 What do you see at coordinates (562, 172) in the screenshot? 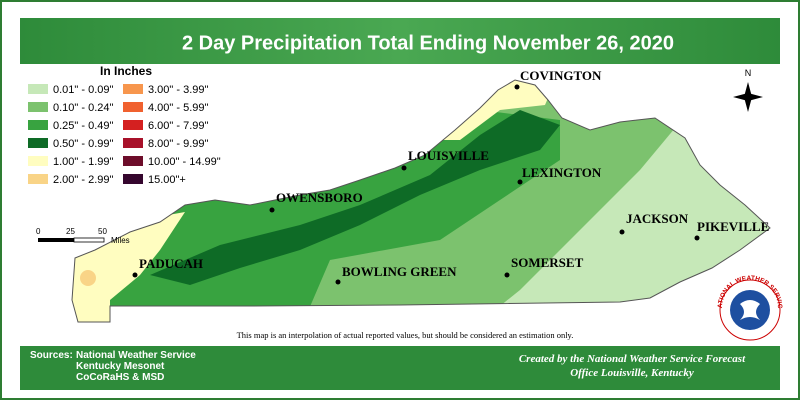
I see `city-label: LEXINGTON` at bounding box center [562, 172].